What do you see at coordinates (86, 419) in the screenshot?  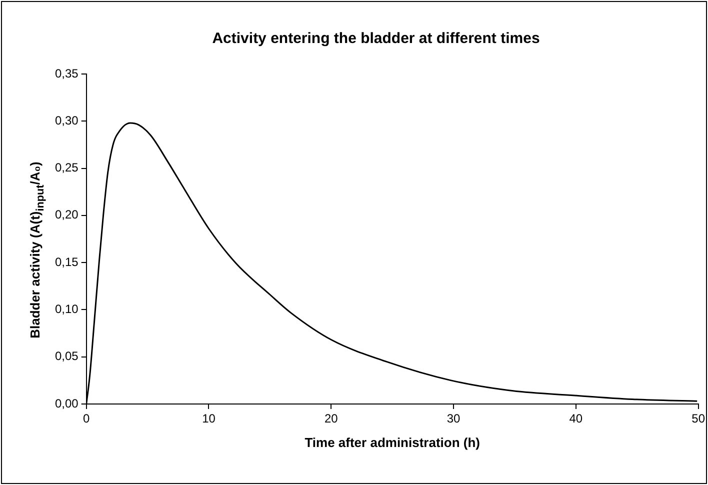 I see `x-tick-label: 0` at bounding box center [86, 419].